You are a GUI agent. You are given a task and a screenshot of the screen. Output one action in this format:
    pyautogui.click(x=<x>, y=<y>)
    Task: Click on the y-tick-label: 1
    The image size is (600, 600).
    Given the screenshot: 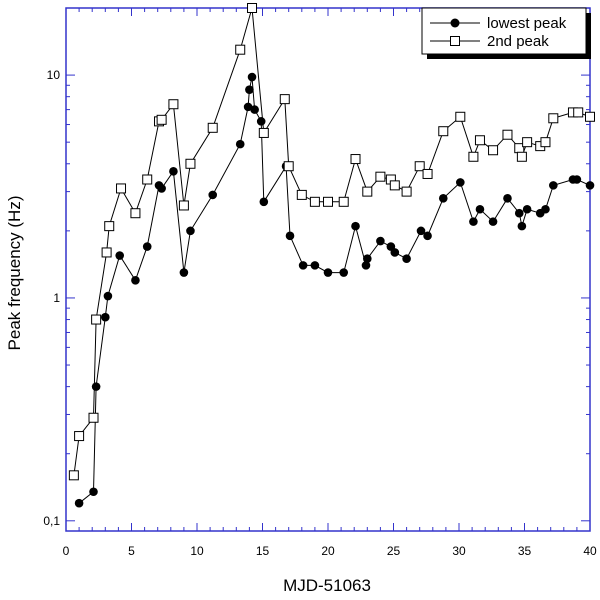 What is the action you would take?
    pyautogui.click(x=56, y=298)
    